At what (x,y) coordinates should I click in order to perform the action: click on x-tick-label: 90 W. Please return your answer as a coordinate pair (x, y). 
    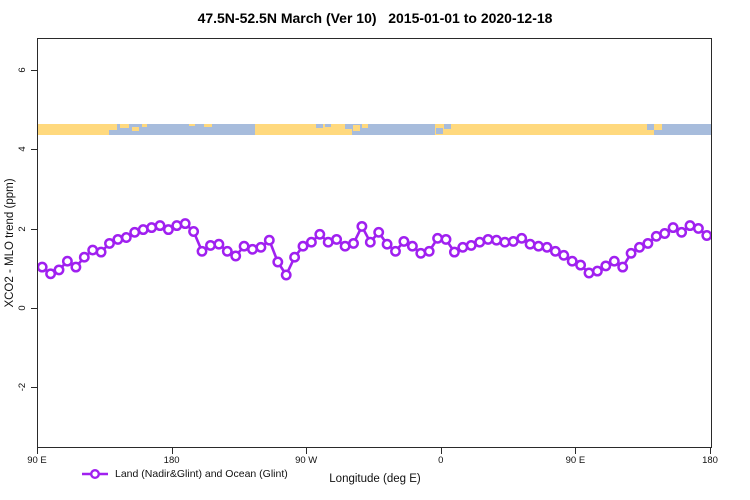
    Looking at the image, I should click on (306, 460).